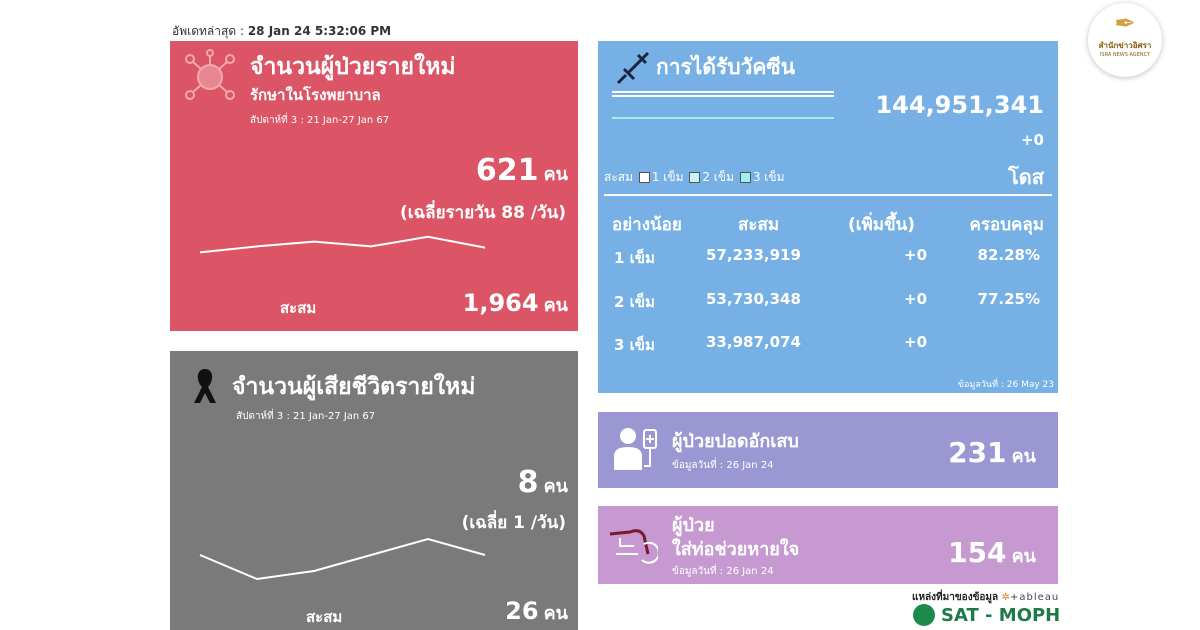 This screenshot has width=1200, height=630. I want to click on deaths-count: 8, so click(528, 482).